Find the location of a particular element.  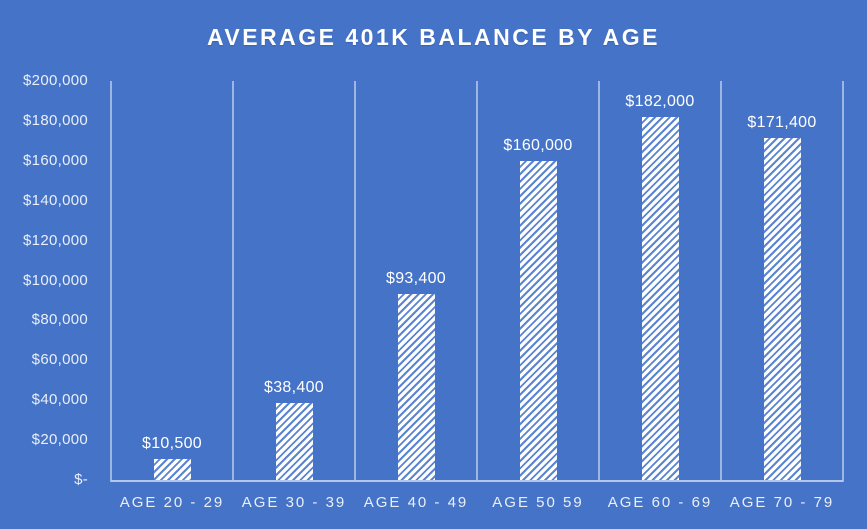

y-tick-label: $180,000 is located at coordinates (55, 120).